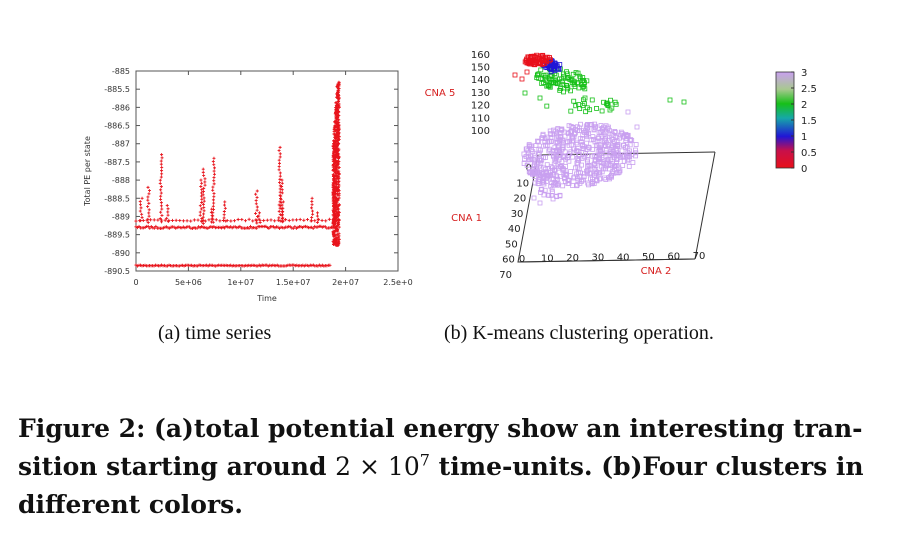 The height and width of the screenshot is (549, 902). I want to click on cna5-tick-label: 130, so click(480, 93).